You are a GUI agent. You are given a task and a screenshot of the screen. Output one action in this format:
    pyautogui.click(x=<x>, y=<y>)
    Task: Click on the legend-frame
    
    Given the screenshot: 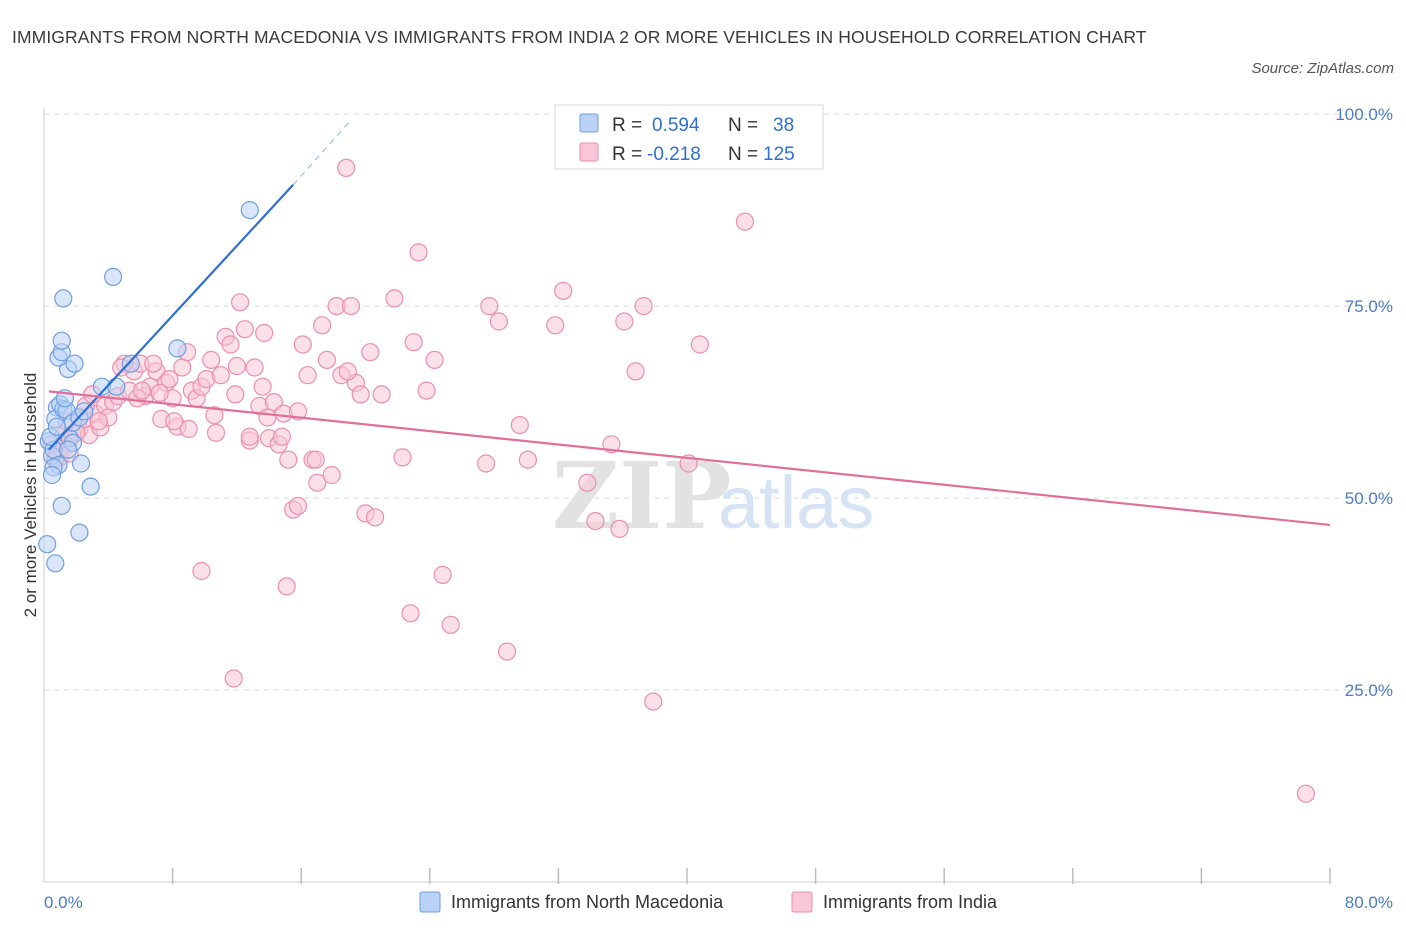 What is the action you would take?
    pyautogui.click(x=689, y=137)
    